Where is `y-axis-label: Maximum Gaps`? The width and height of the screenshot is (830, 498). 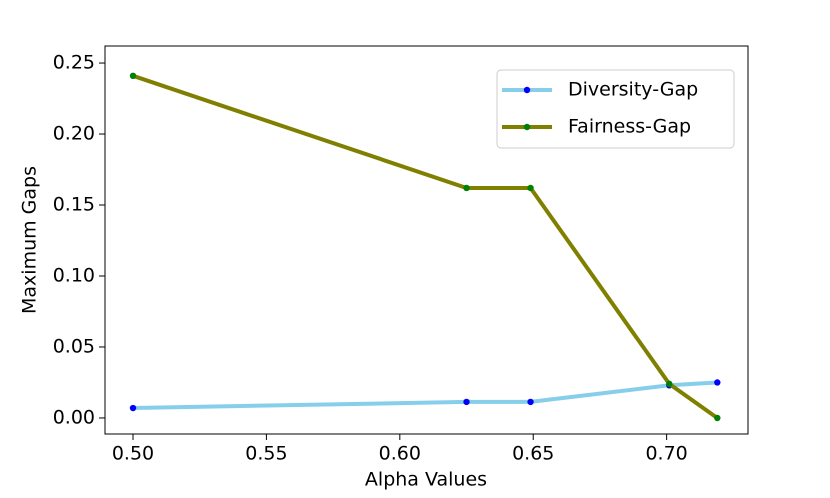
y-axis-label: Maximum Gaps is located at coordinates (30, 240).